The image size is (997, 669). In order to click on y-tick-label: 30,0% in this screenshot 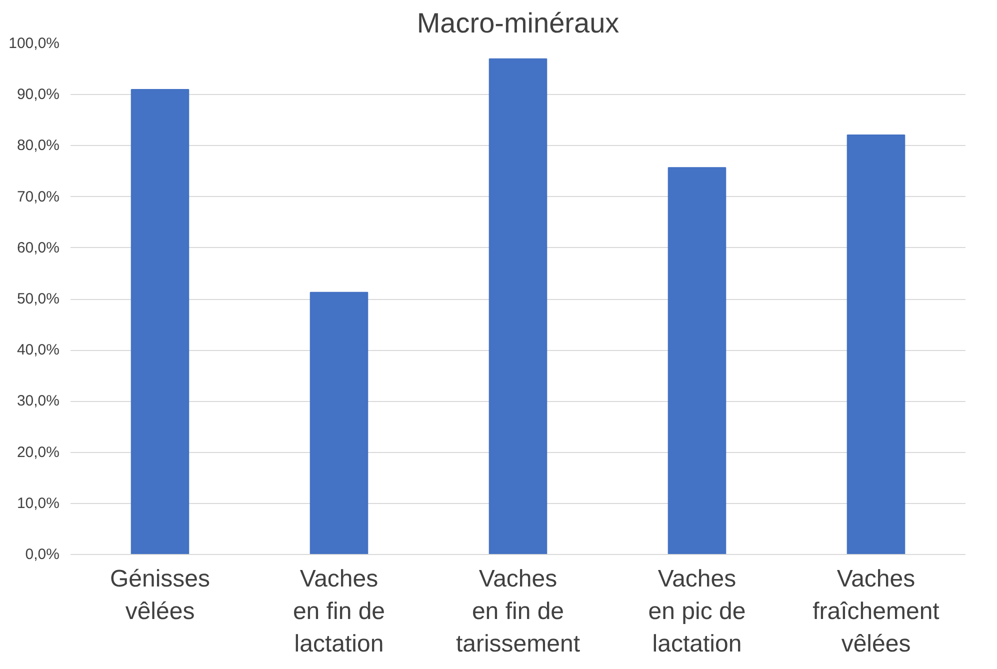, I will do `click(38, 401)`.